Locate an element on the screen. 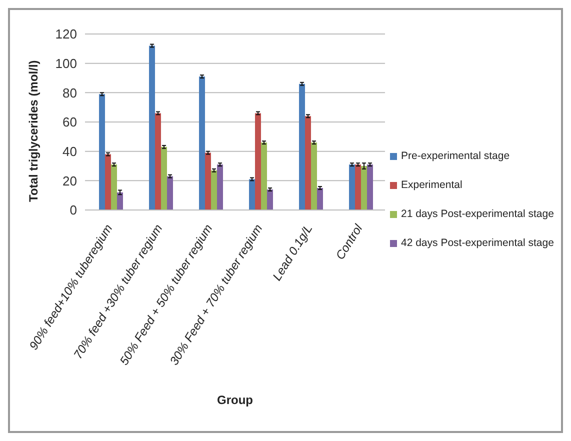 This screenshot has width=571, height=441. y-tick-label: 20 is located at coordinates (69, 180).